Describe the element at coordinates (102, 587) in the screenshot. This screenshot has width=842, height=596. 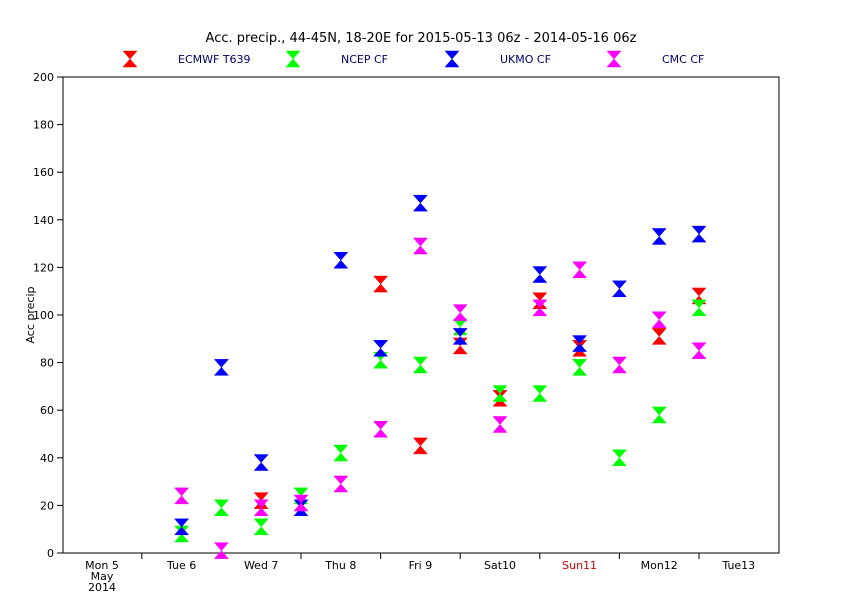
I see `x-tick-label-line: 2014` at that location.